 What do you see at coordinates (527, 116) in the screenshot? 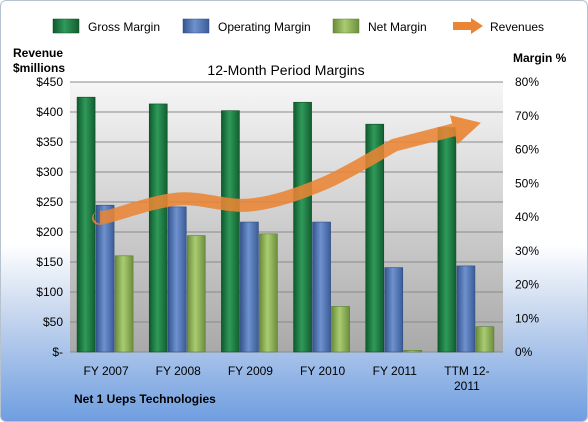
I see `right-tick-label: 70%` at bounding box center [527, 116].